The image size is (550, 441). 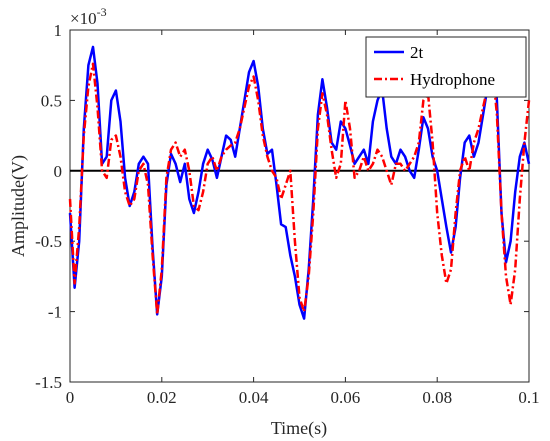 I want to click on x-tick-label: 0.08, so click(x=437, y=397).